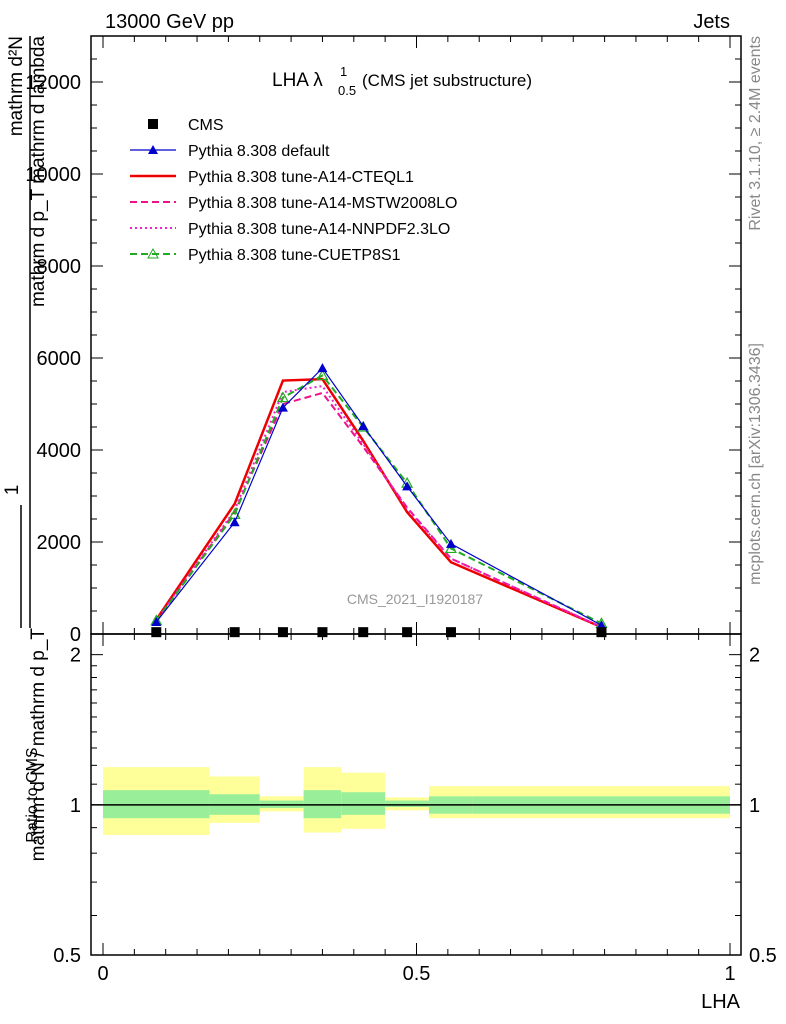 The width and height of the screenshot is (786, 1024). Describe the element at coordinates (721, 1002) in the screenshot. I see `x-axis-label: LHA` at that location.